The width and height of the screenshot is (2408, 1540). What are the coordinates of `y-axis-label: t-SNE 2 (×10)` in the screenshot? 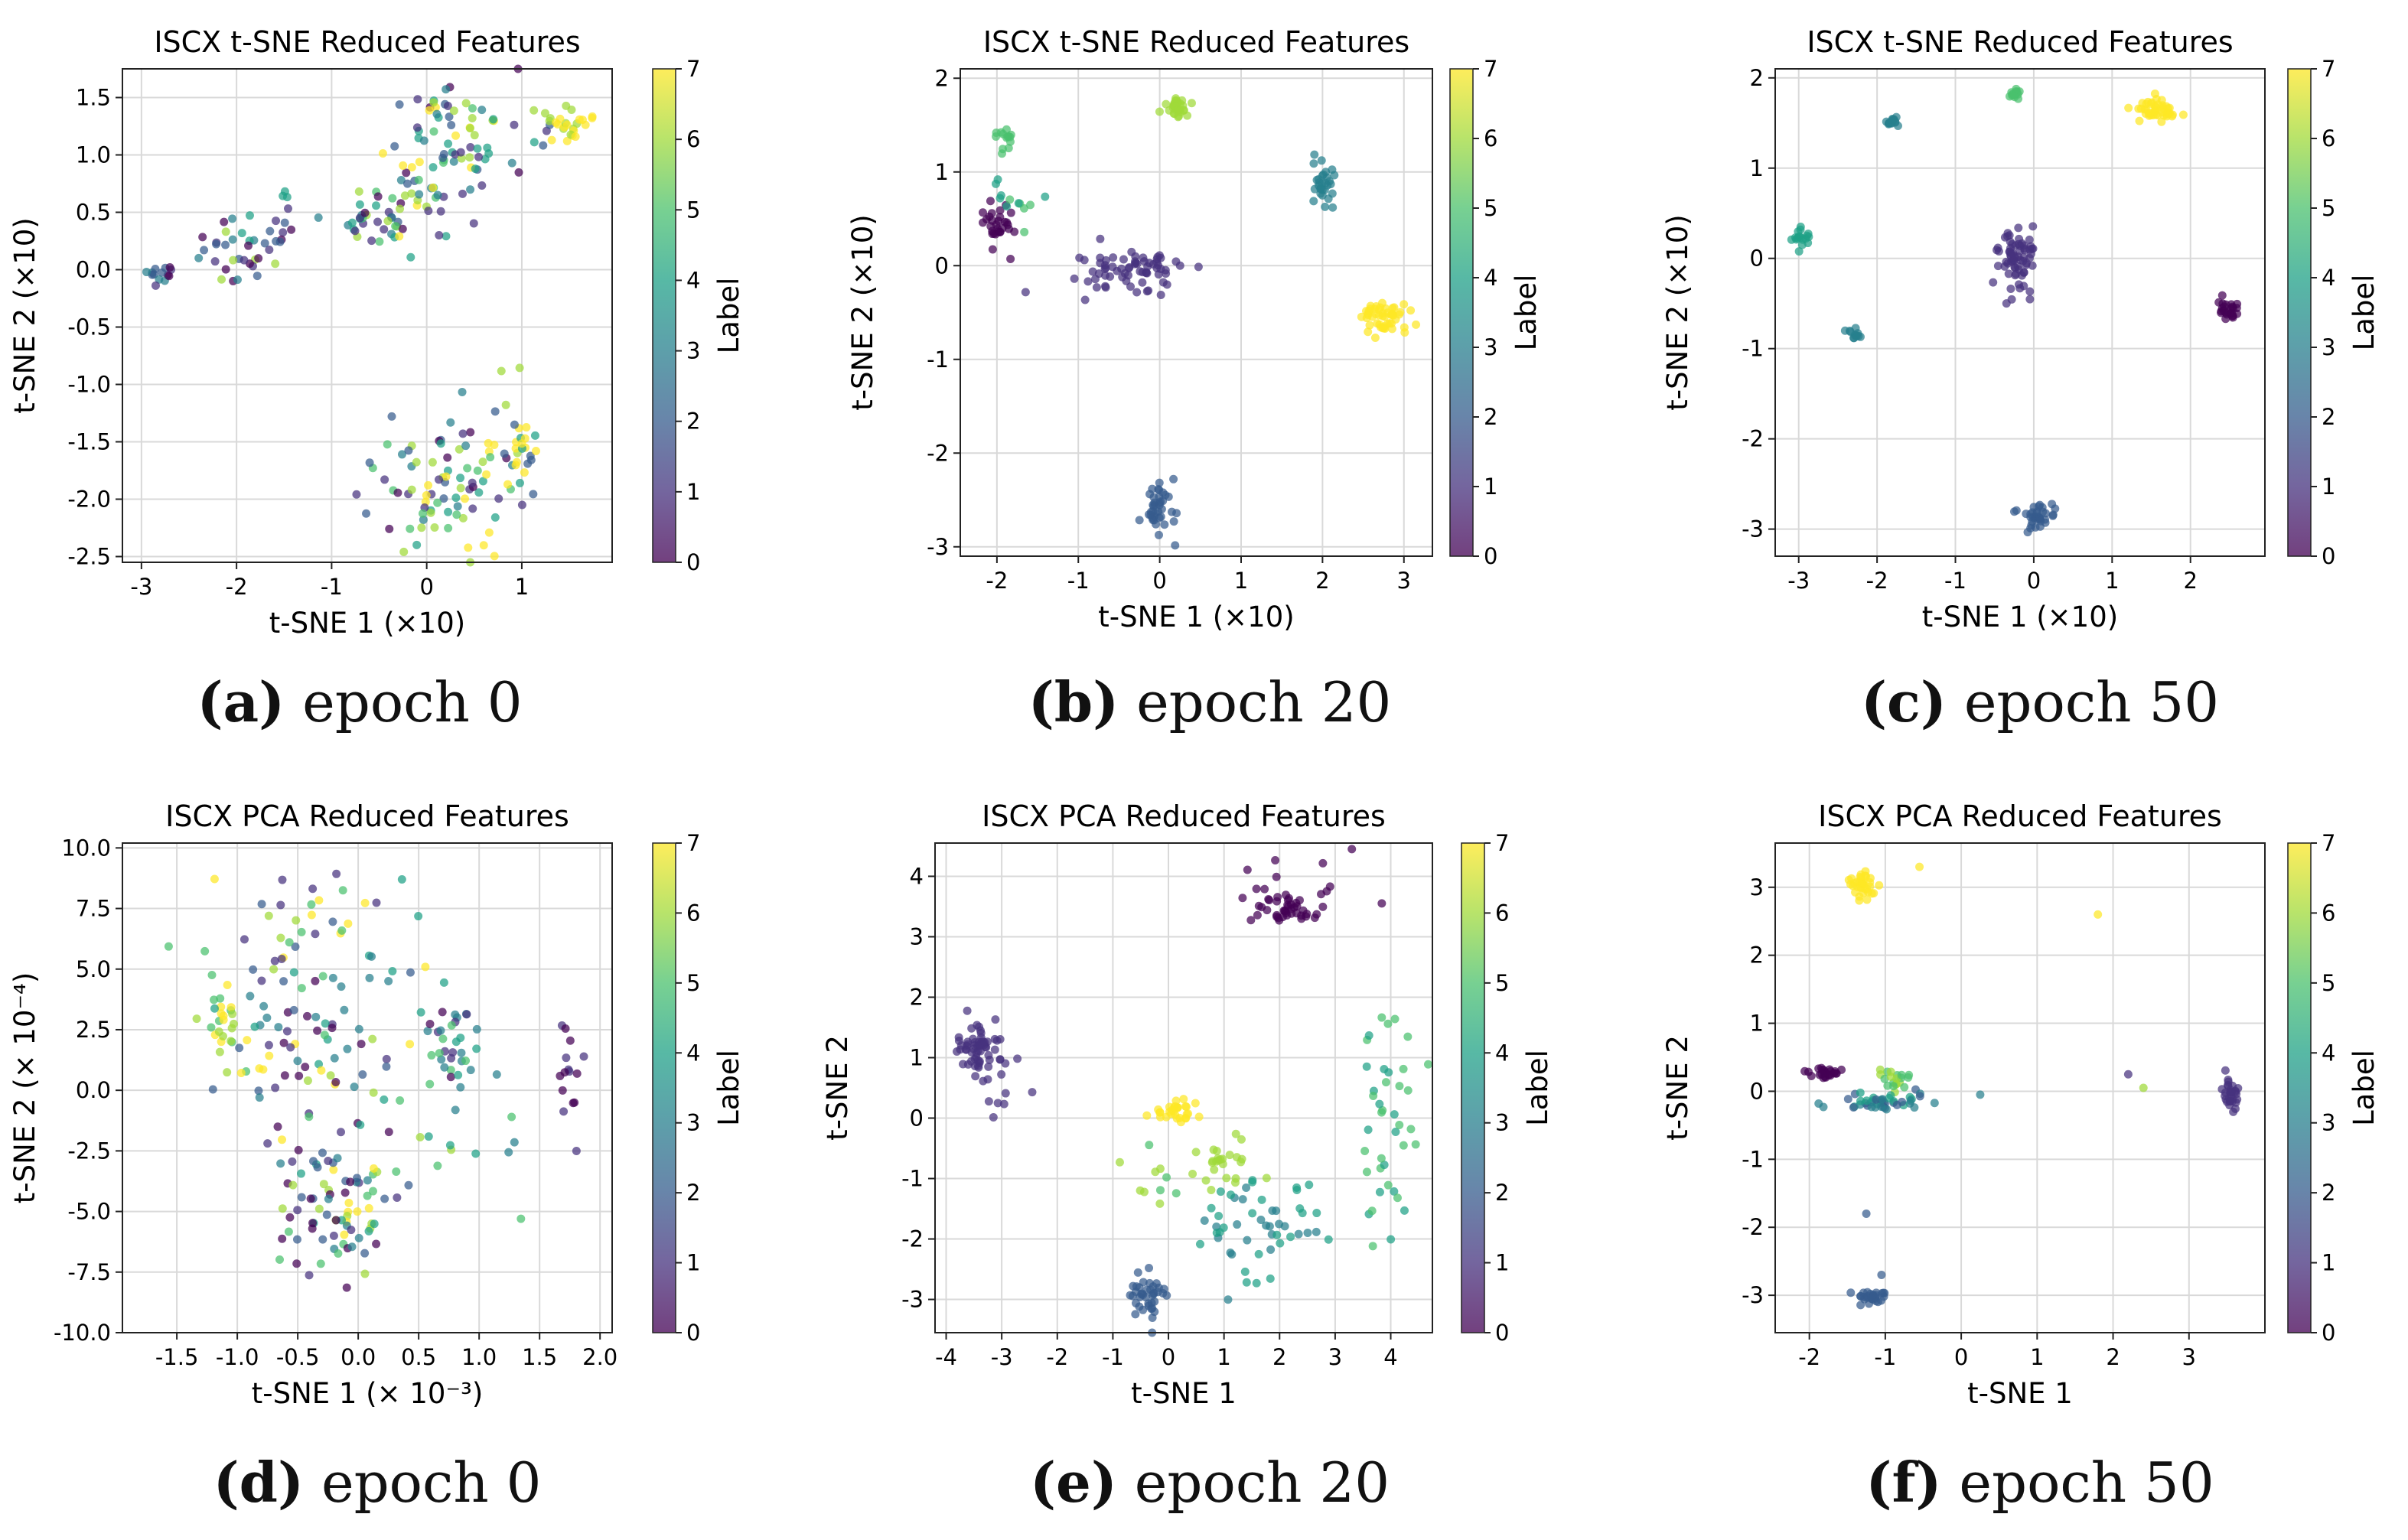 It's located at (24, 315).